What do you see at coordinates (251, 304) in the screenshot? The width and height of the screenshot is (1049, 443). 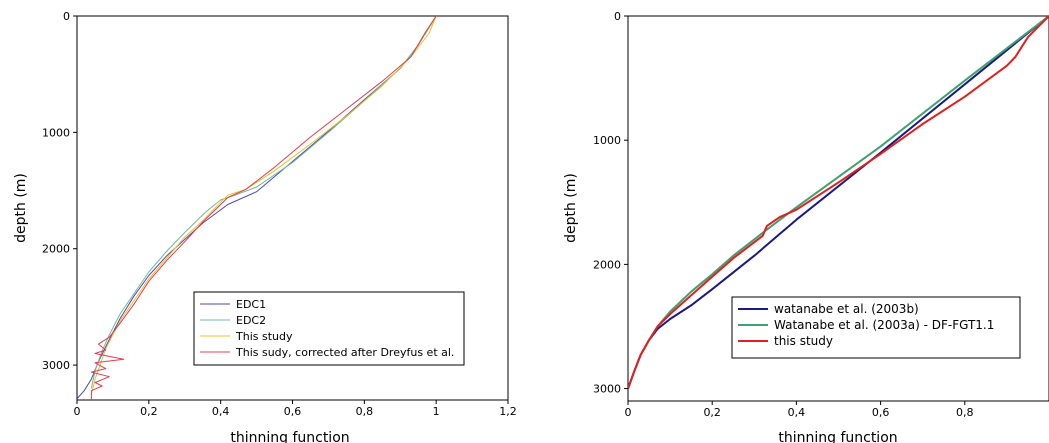 I see `legend-entry: EDC1` at bounding box center [251, 304].